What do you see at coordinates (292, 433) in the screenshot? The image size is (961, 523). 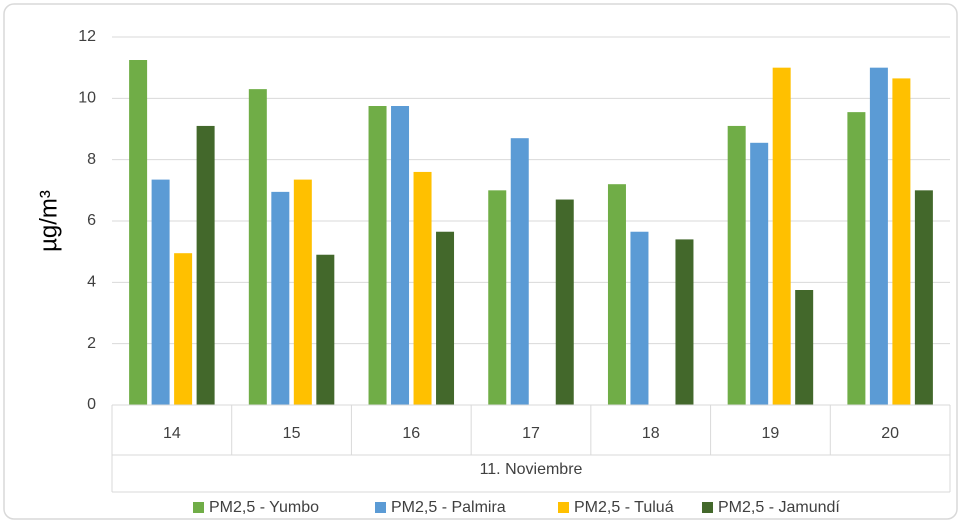 I see `x-tick-label: 15` at bounding box center [292, 433].